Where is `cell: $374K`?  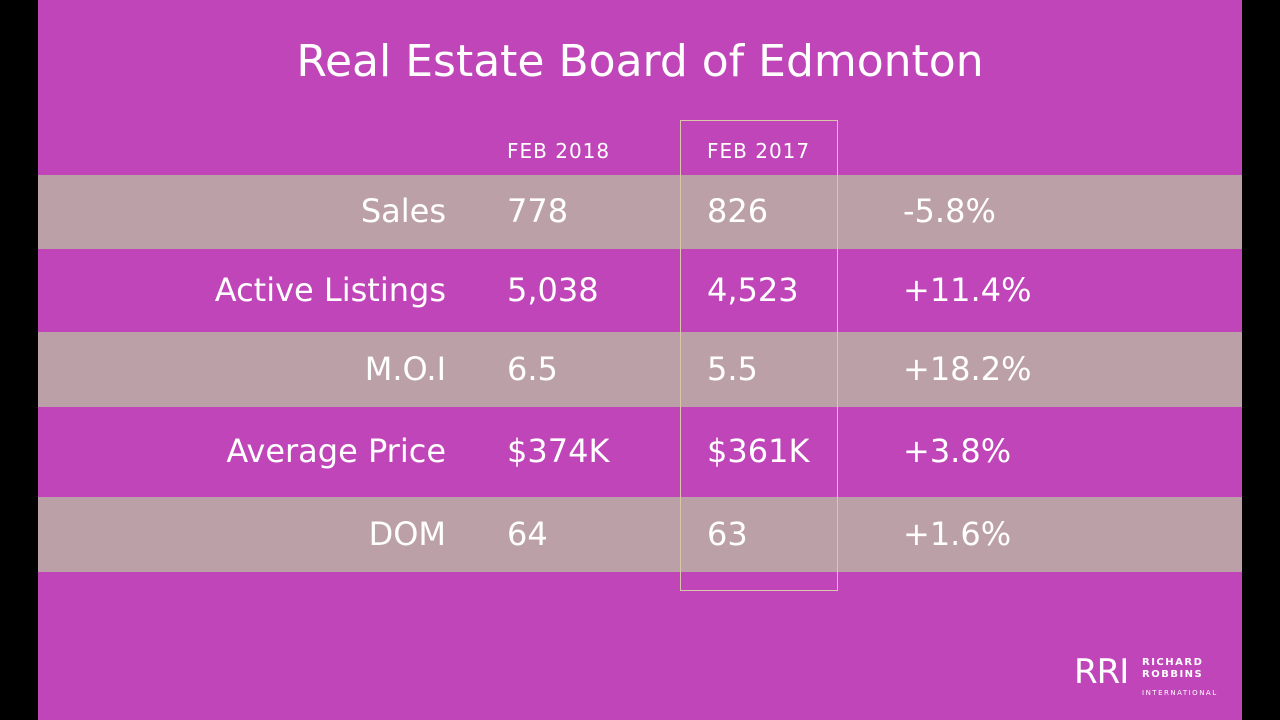 cell: $374K is located at coordinates (558, 451).